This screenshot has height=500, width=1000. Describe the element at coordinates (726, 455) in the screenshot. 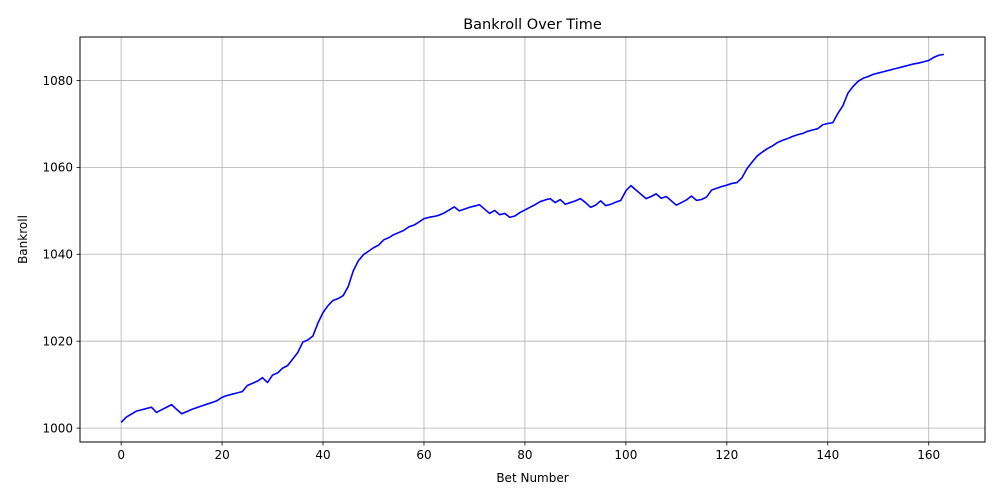

I see `x-tick-label: 120` at that location.